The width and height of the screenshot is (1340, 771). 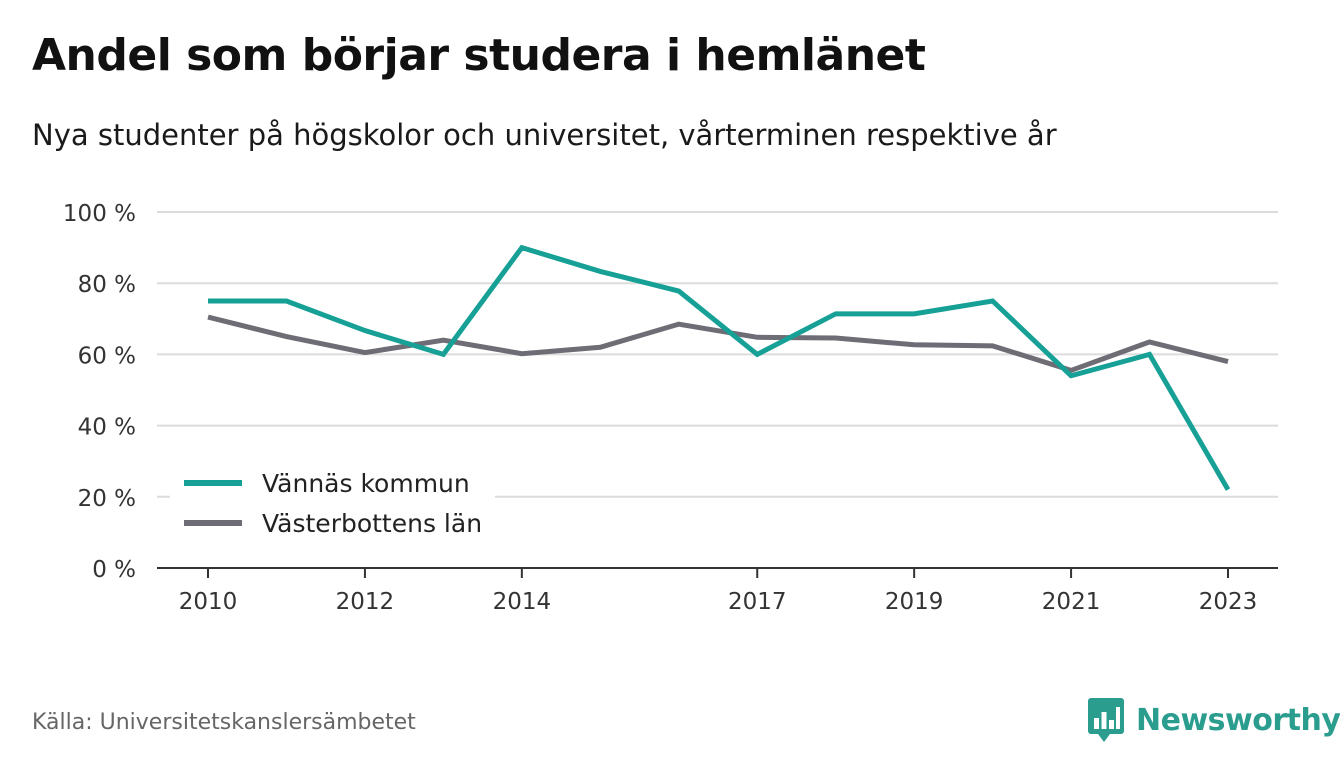 What do you see at coordinates (522, 602) in the screenshot?
I see `x-tick-label-2014: 2014` at bounding box center [522, 602].